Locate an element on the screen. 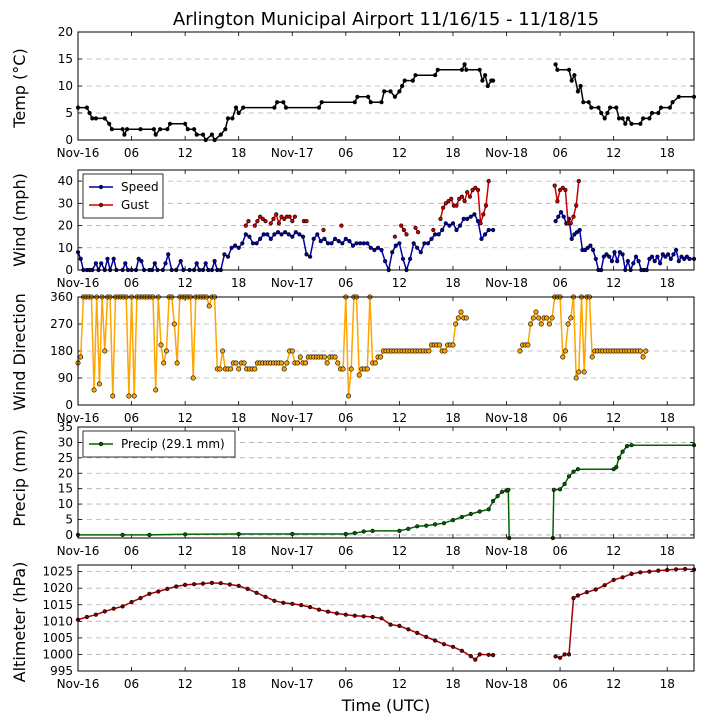  series-line is located at coordinates (386, 491).